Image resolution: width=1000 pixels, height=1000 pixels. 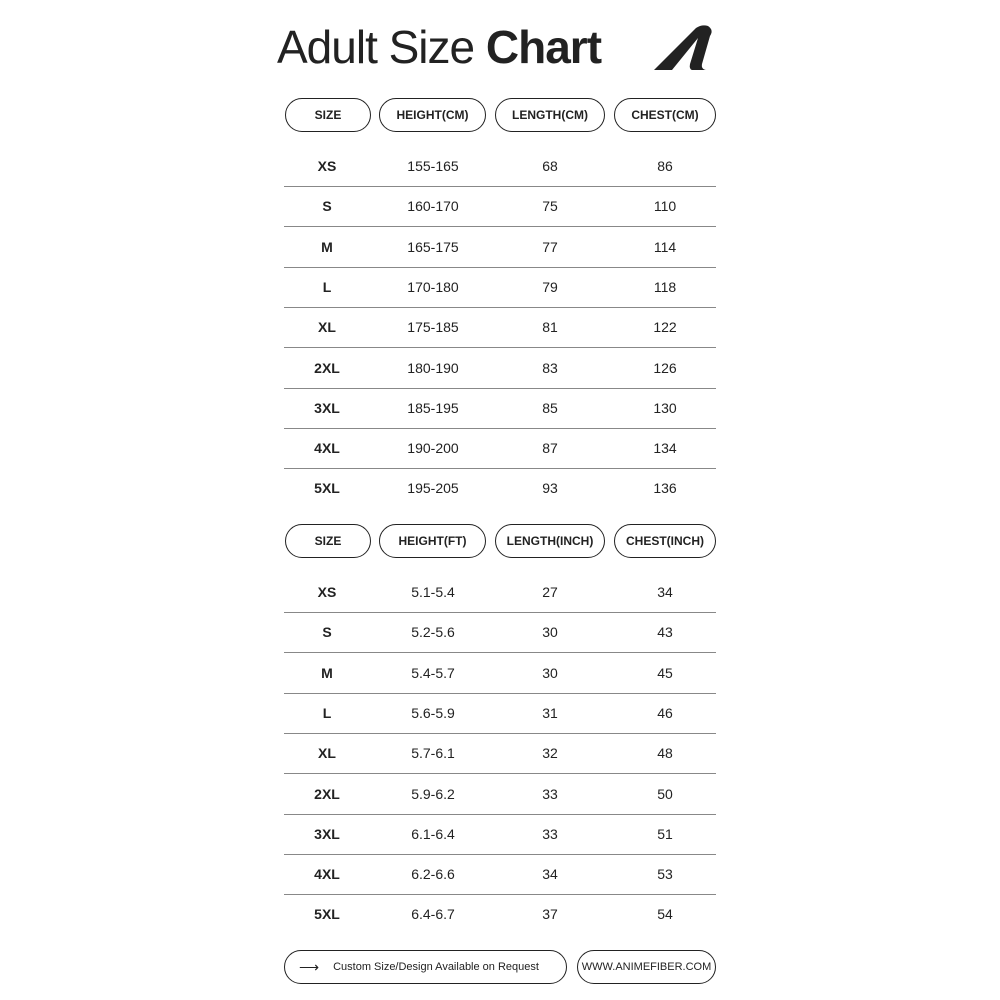 What do you see at coordinates (550, 874) in the screenshot?
I see `cell-length: 34` at bounding box center [550, 874].